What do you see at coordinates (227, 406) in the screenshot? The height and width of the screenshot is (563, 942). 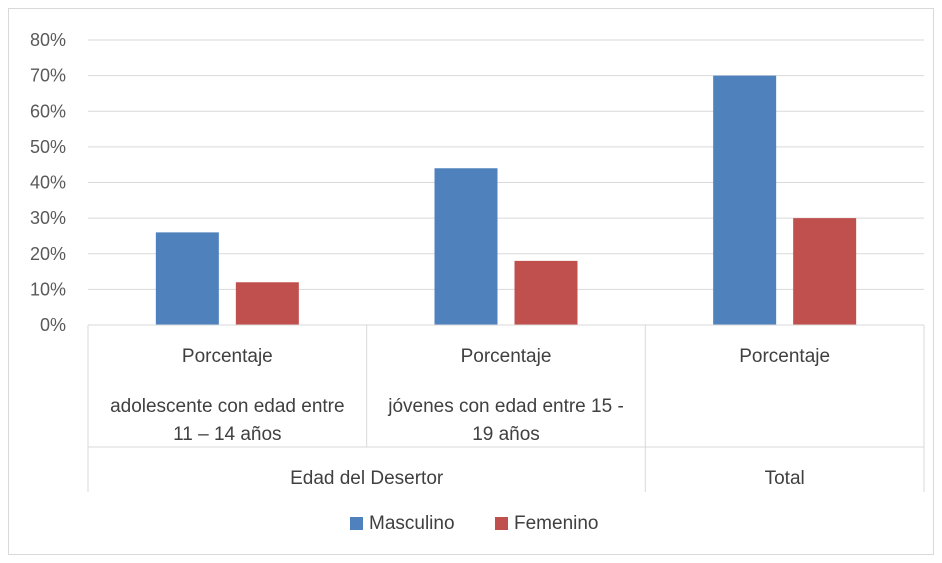 I see `category-sublabel: adolescente con edad entre` at bounding box center [227, 406].